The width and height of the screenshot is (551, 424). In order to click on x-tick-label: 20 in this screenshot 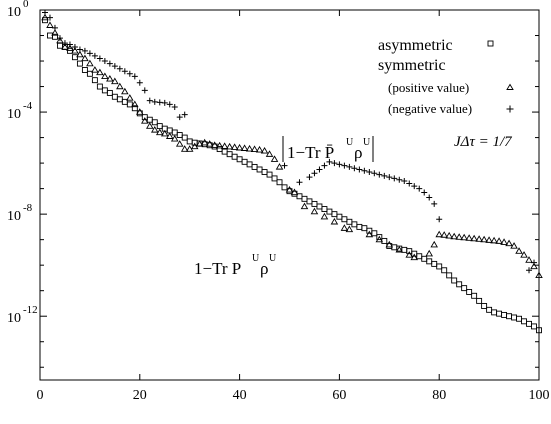, I will do `click(140, 395)`.